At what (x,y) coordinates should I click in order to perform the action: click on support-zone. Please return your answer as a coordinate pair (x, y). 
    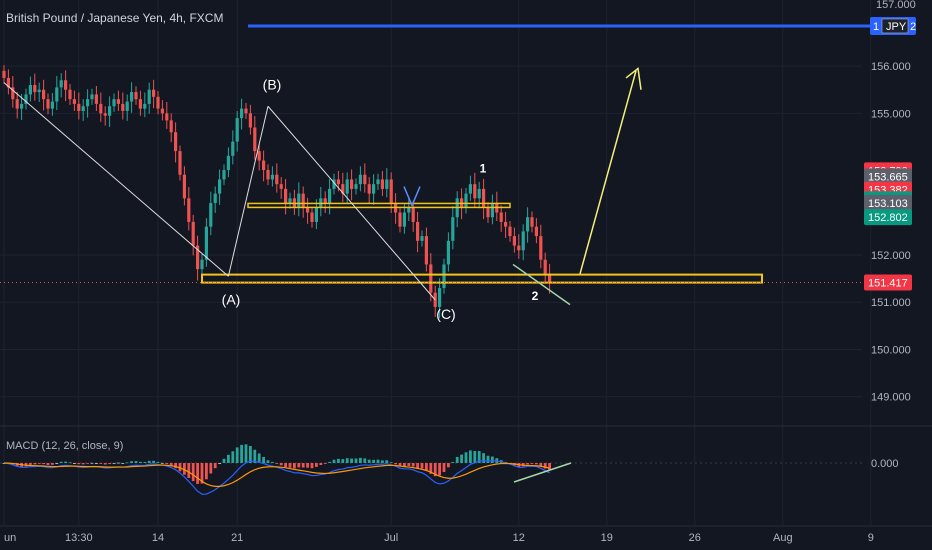
    Looking at the image, I should click on (482, 278).